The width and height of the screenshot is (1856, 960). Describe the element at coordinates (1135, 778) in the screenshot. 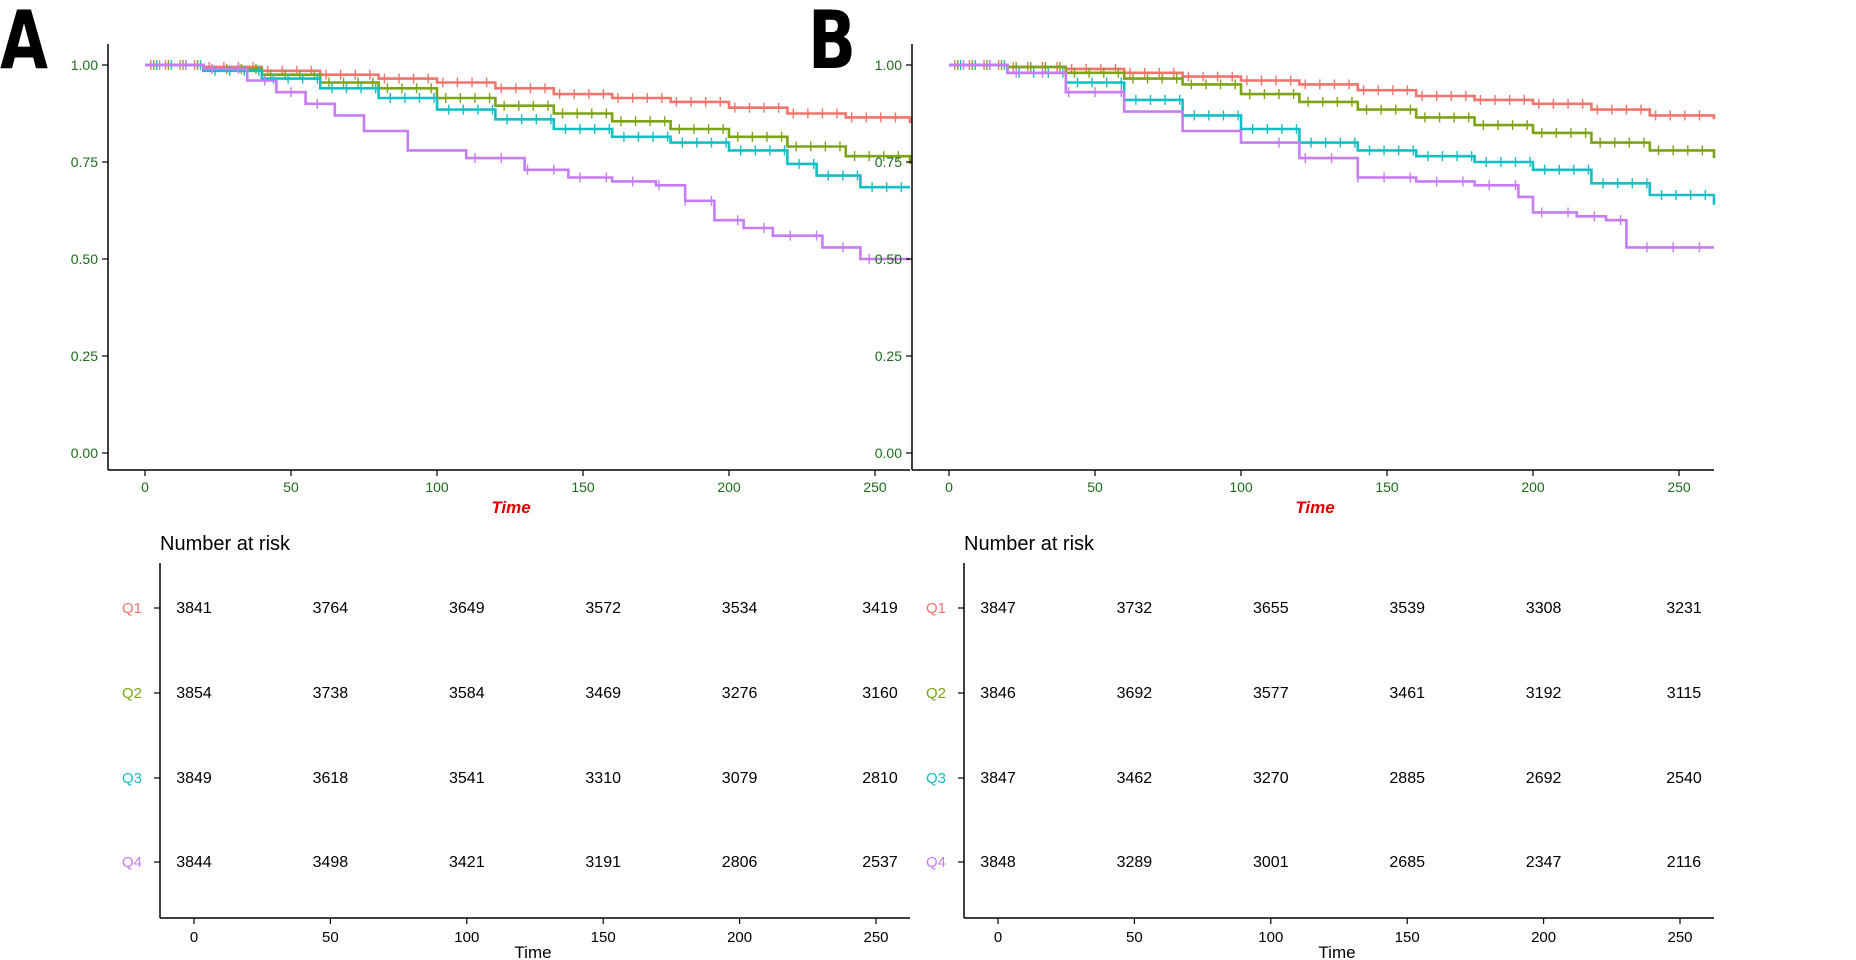

I see `risk-count: 3462` at that location.